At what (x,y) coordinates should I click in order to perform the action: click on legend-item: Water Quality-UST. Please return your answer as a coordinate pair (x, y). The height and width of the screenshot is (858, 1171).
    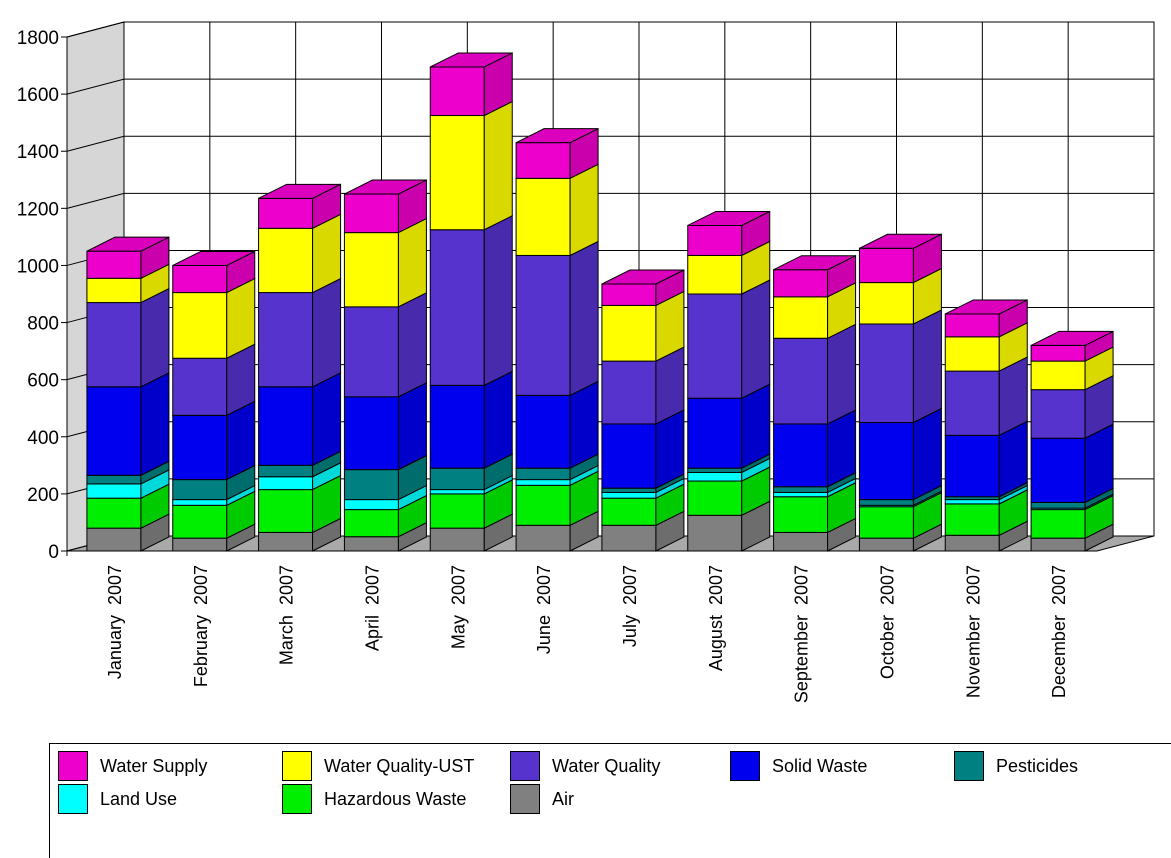
    Looking at the image, I should click on (378, 766).